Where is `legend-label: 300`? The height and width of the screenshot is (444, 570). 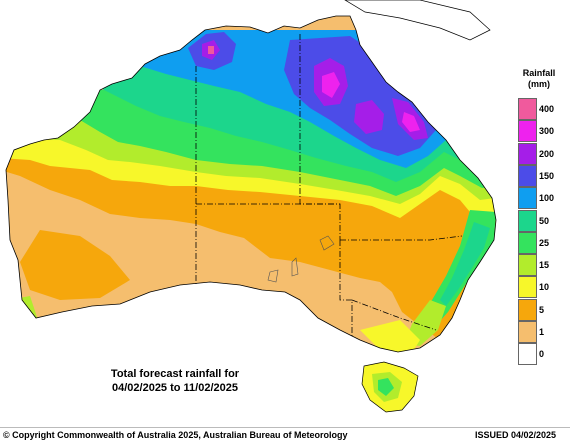
legend-label: 300 is located at coordinates (547, 131).